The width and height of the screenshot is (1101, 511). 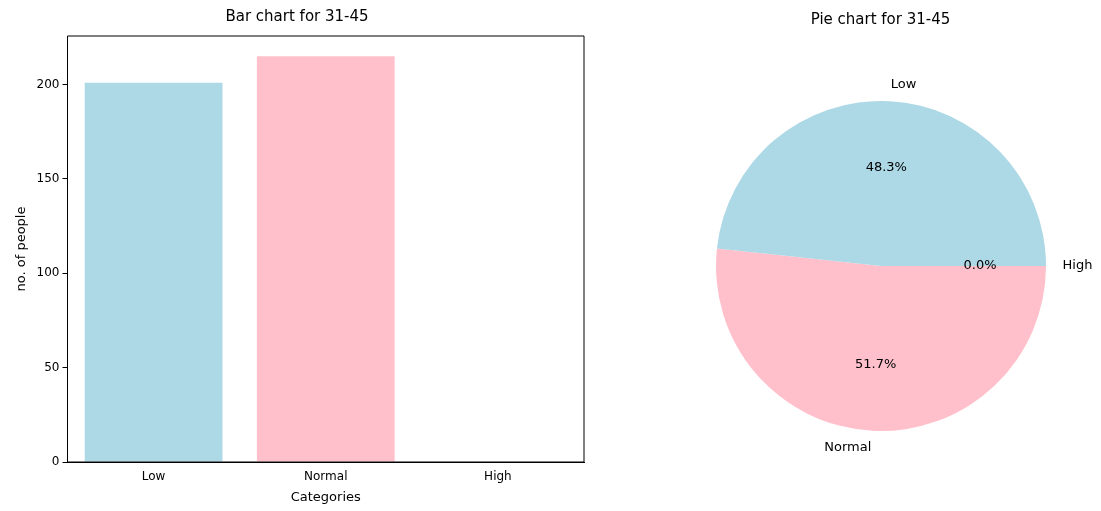 I want to click on chart-title: Pie chart for 31-45, so click(x=880, y=18).